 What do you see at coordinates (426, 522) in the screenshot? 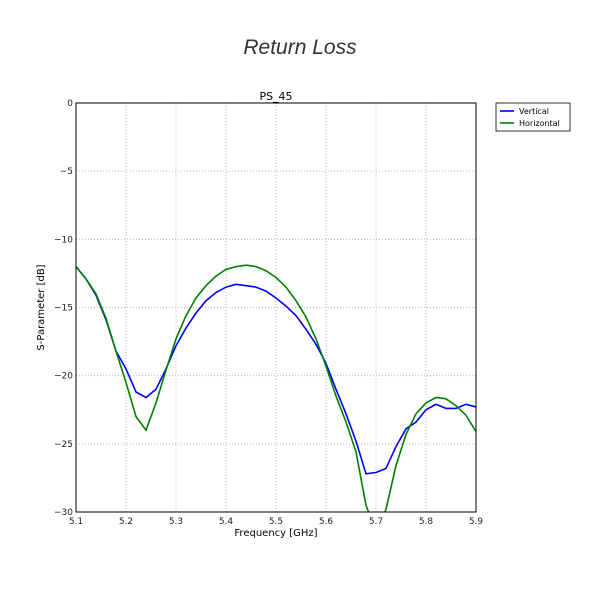
I see `x-tick-label: 5.8` at bounding box center [426, 522].